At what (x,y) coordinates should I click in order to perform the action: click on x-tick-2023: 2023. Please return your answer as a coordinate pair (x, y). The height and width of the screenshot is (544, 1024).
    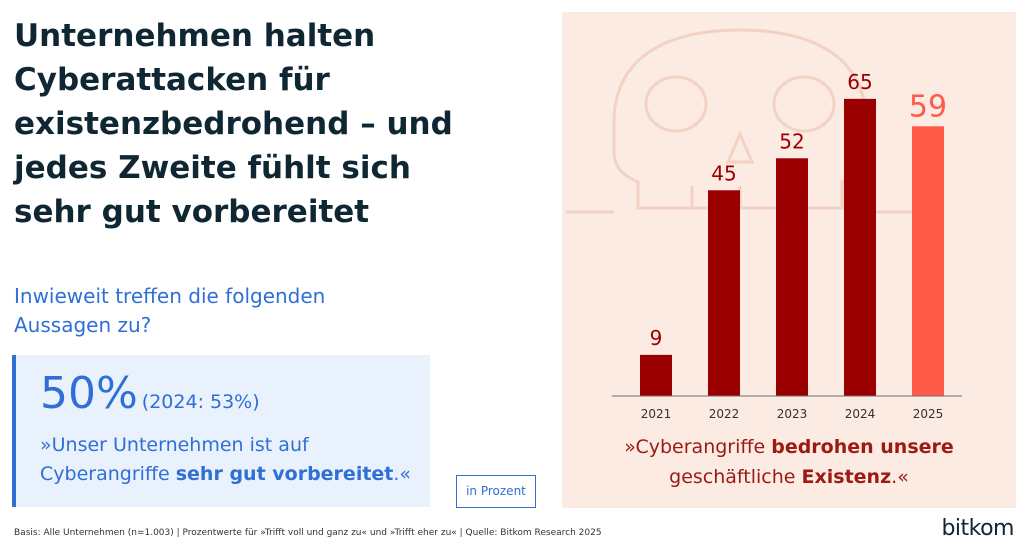
    Looking at the image, I should click on (792, 414).